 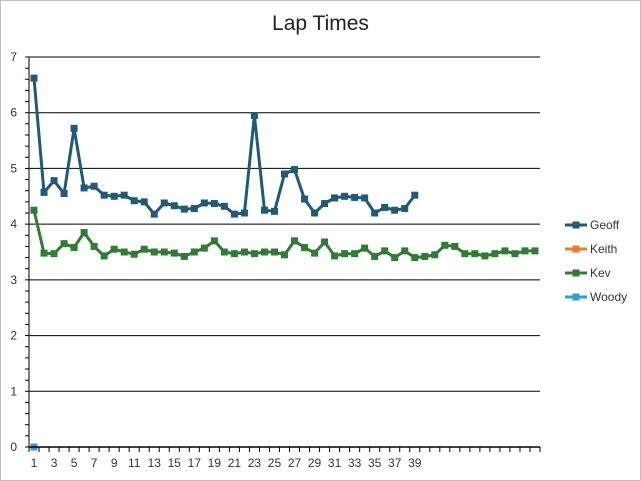 I want to click on x-tick-label: 33, so click(x=355, y=463).